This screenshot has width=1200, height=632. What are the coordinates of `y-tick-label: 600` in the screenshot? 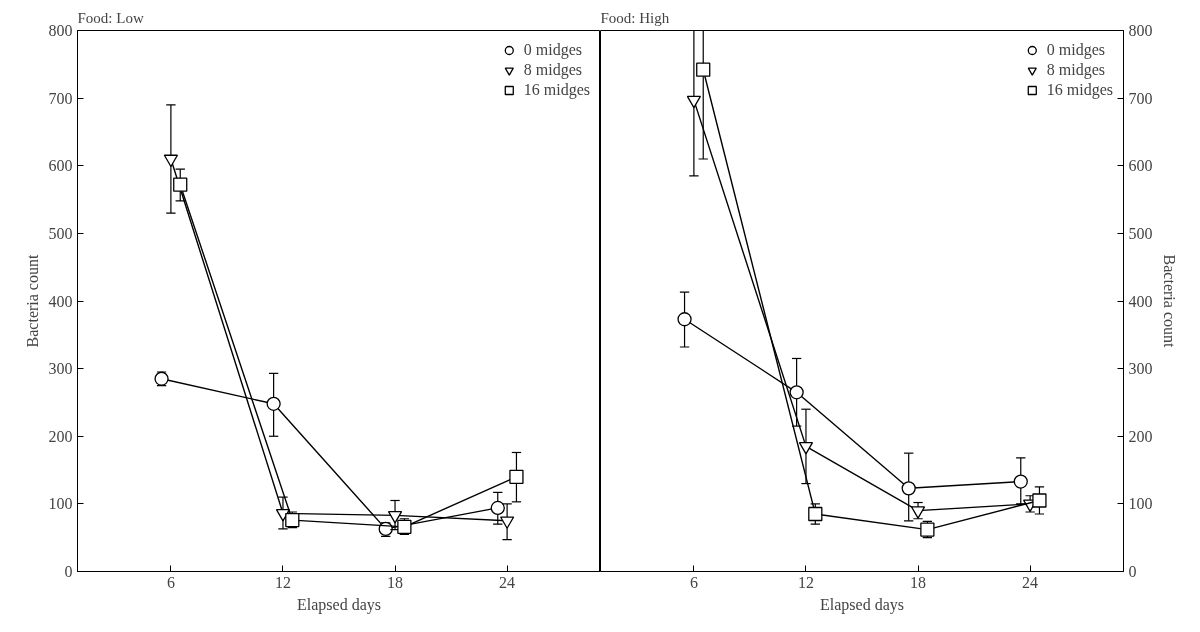 It's located at (60, 166).